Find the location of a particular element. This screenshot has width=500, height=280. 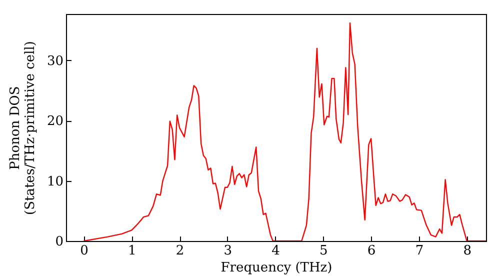

x-tick-label: 6 is located at coordinates (371, 251).